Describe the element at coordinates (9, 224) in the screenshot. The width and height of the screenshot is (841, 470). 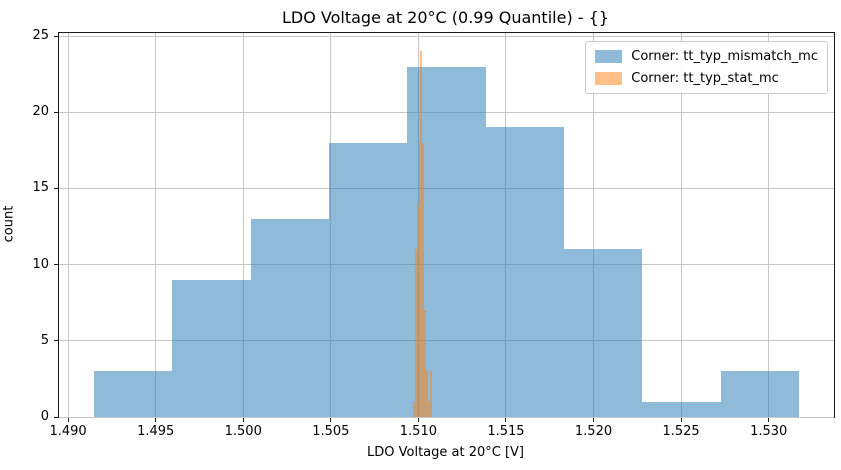
I see `y-axis-label: count` at that location.